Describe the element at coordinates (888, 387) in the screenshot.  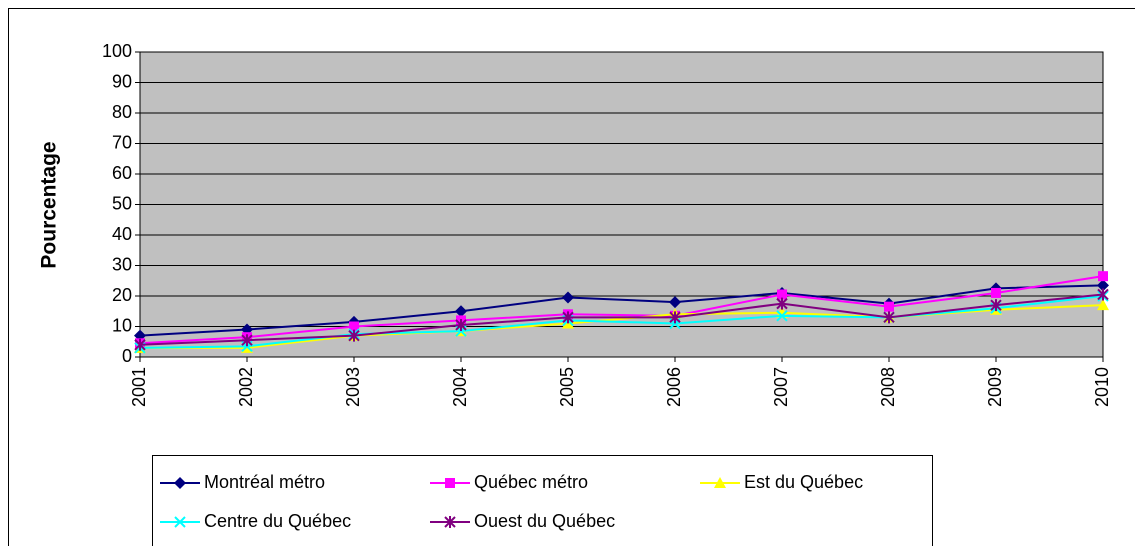
I see `x-tick-label: 2008` at that location.